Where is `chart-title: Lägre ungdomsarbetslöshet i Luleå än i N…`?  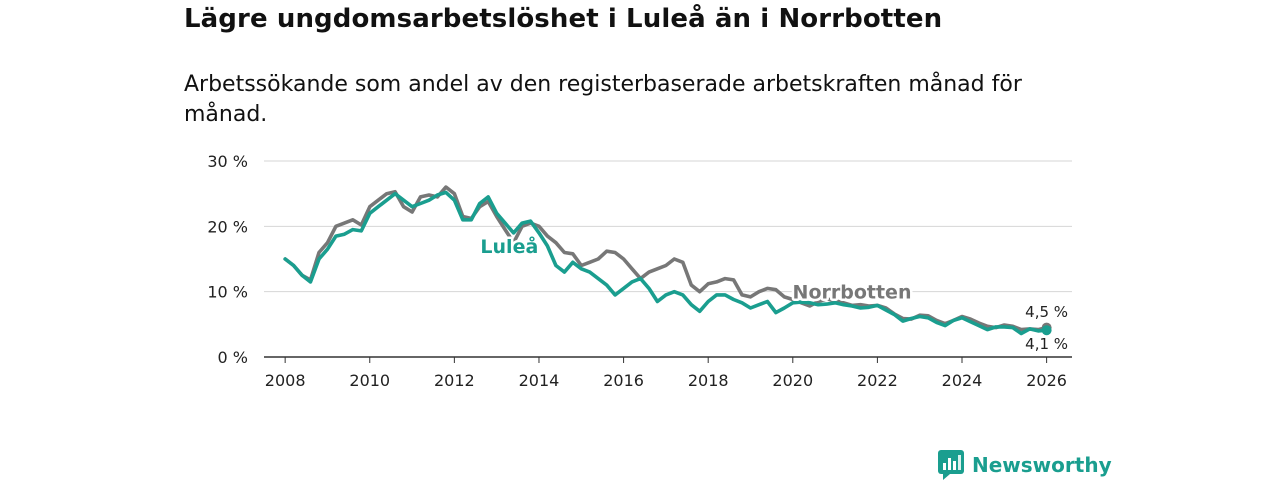
chart-title: Lägre ungdomsarbetslöshet i Luleå än i N… is located at coordinates (563, 19).